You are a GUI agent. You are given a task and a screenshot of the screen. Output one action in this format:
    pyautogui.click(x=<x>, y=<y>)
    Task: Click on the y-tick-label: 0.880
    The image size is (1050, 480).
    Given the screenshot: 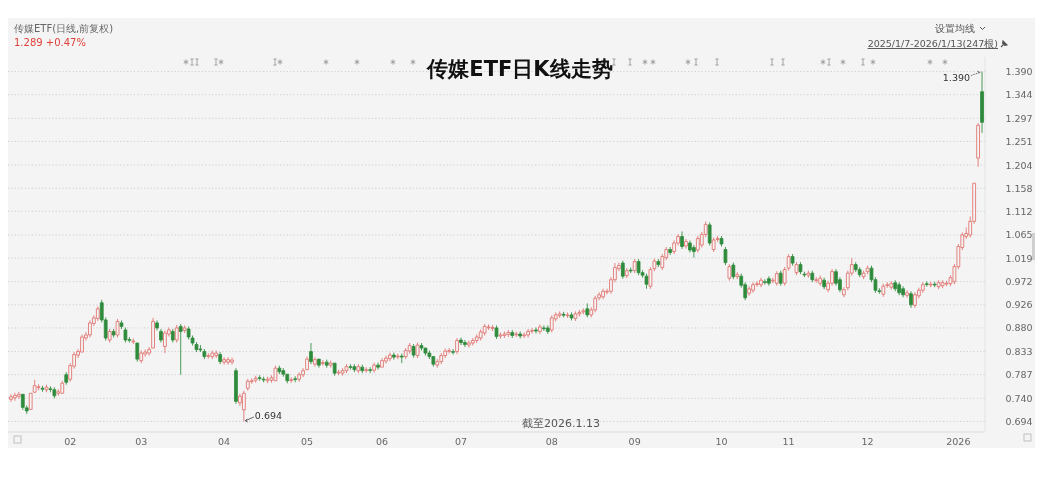 What is the action you would take?
    pyautogui.click(x=1019, y=328)
    